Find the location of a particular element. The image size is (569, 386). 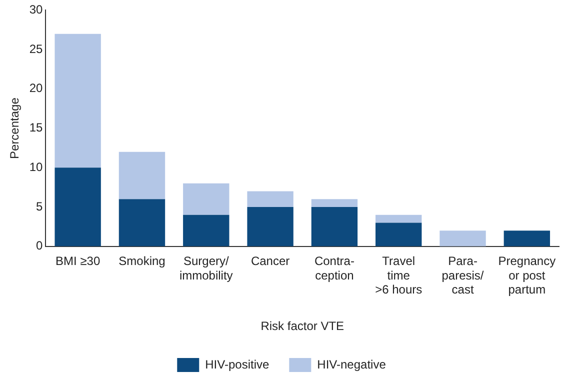

x-tick-label: BMI ≥30 is located at coordinates (78, 261).